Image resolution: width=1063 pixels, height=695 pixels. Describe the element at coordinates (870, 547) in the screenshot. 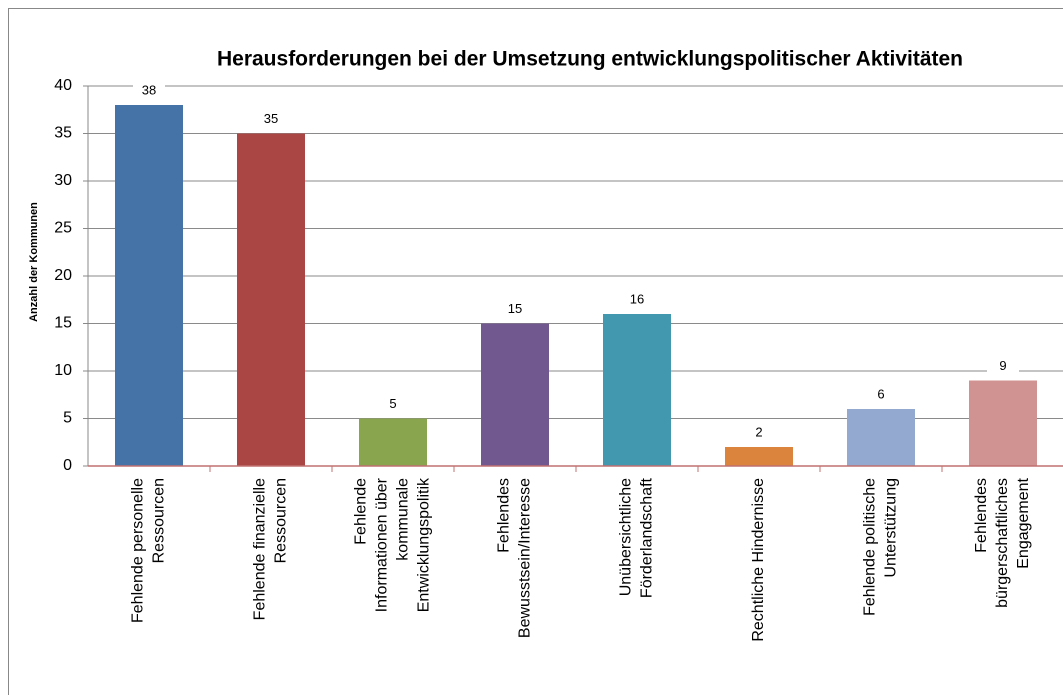

I see `x-tick-label-line: Fehlende politische` at that location.